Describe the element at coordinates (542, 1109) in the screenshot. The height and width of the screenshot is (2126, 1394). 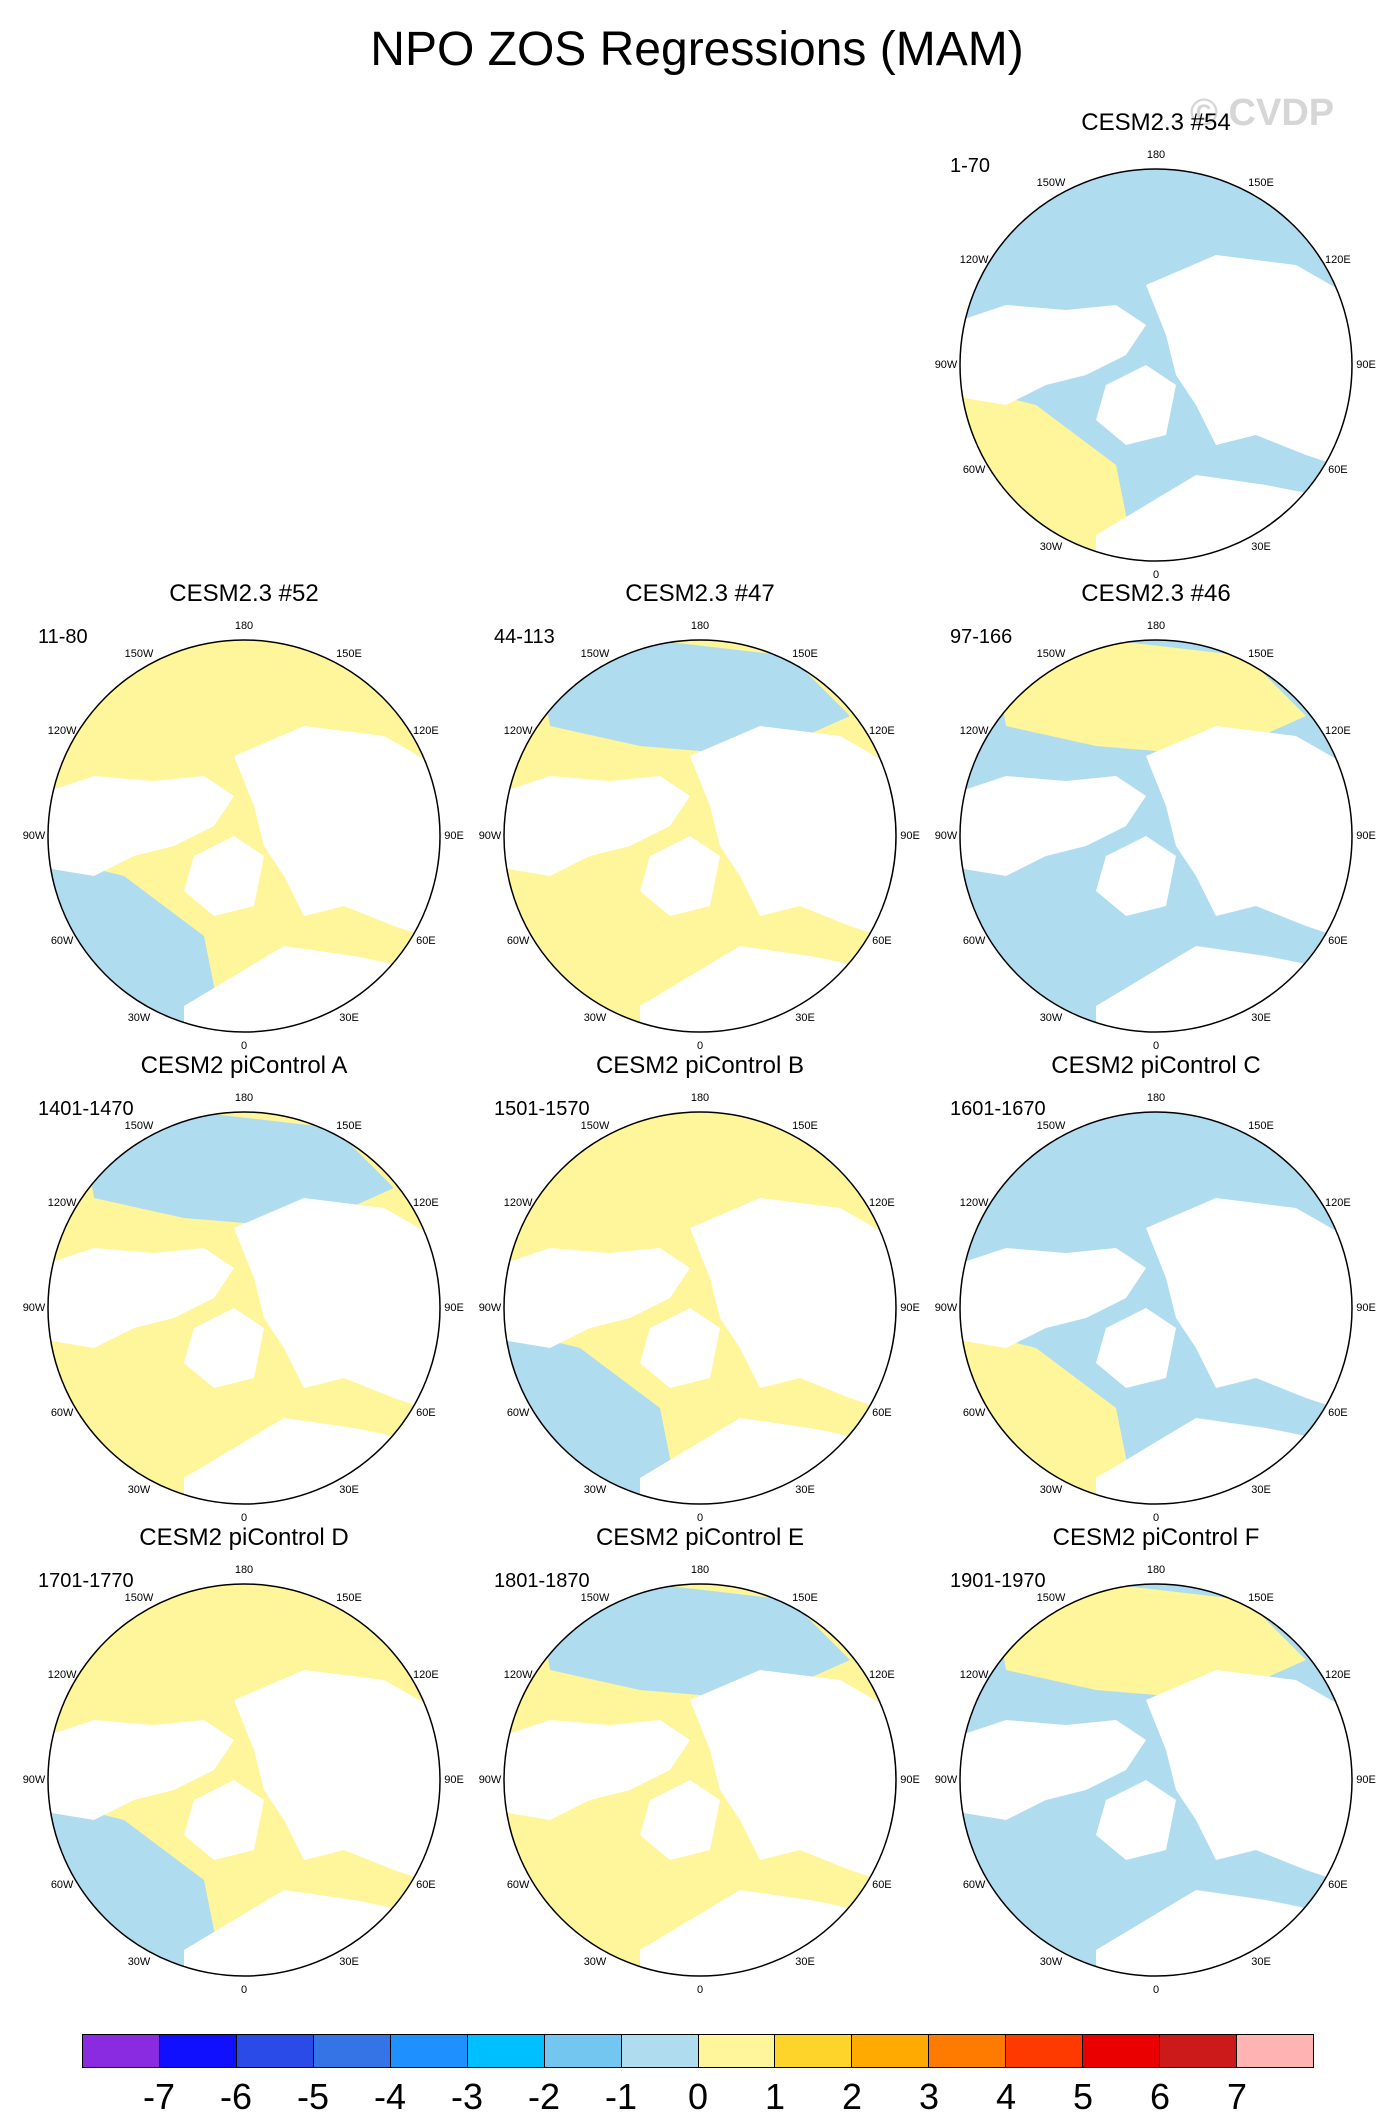
I see `panel-period: 1501-1570` at that location.